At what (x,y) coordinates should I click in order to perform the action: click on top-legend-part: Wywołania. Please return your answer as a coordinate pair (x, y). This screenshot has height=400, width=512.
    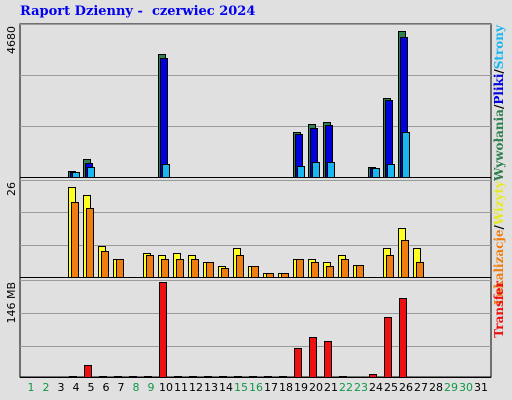
    Looking at the image, I should click on (499, 145).